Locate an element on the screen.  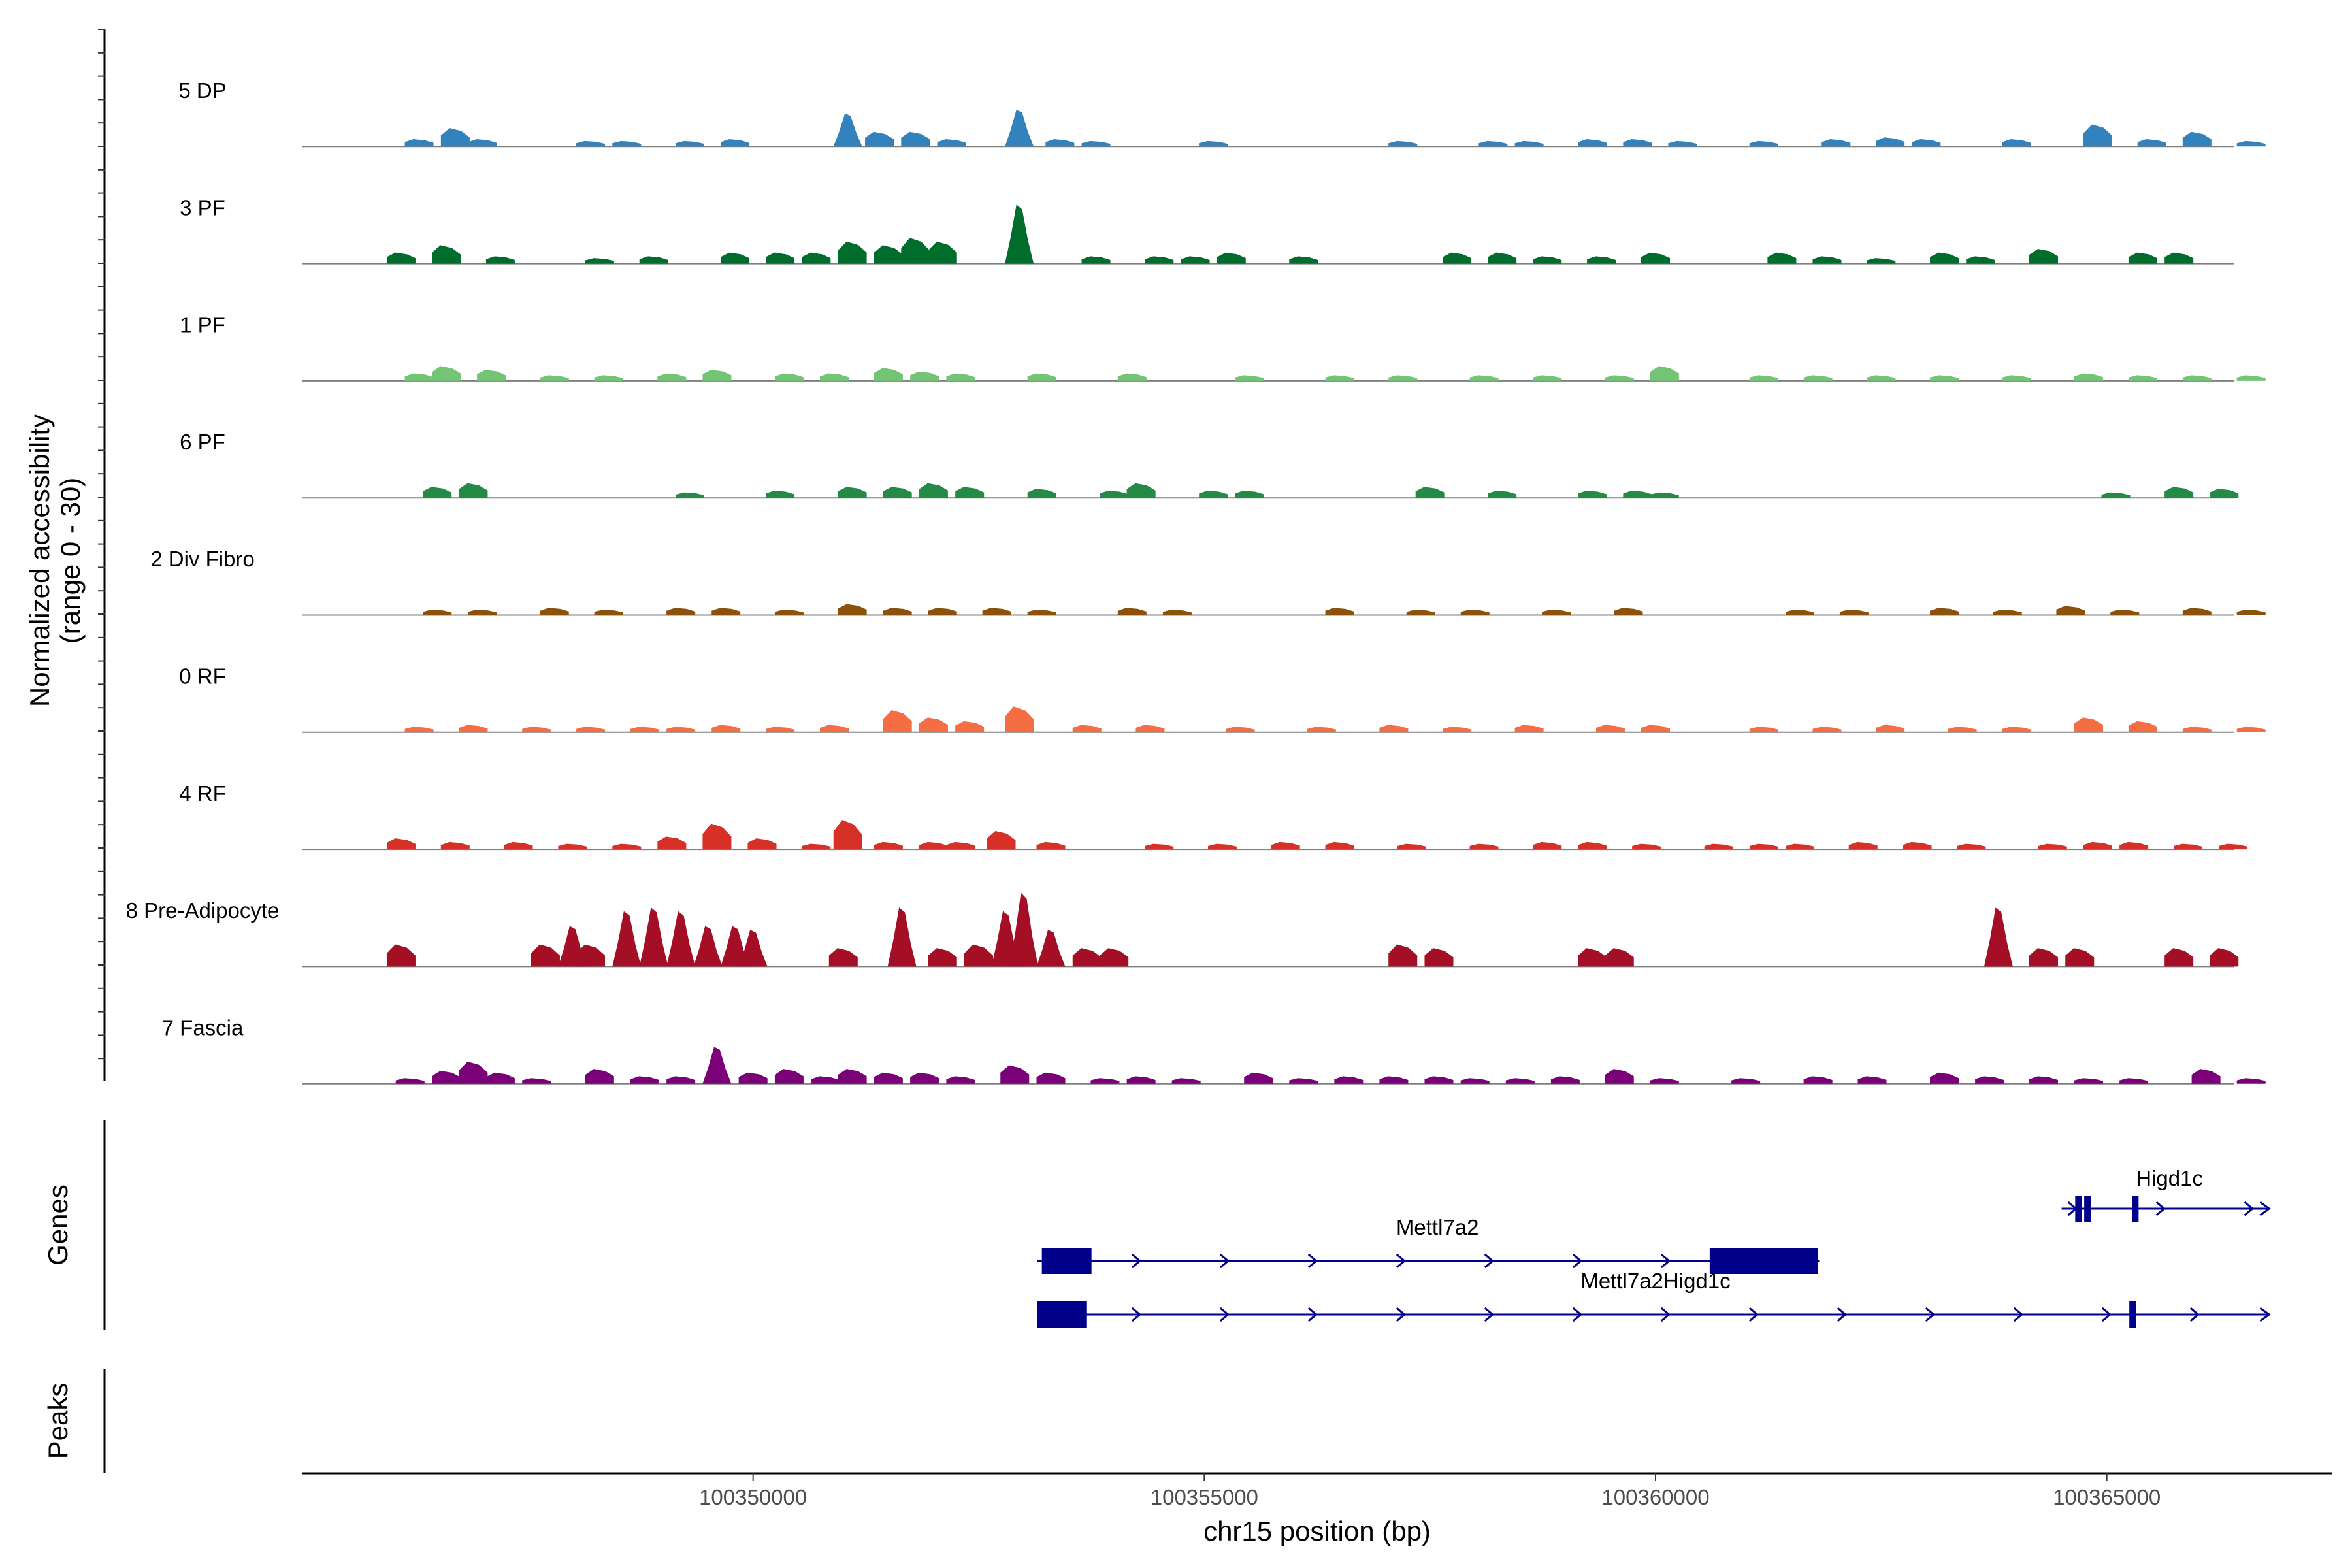
track-label: 5 DP is located at coordinates (202, 90).